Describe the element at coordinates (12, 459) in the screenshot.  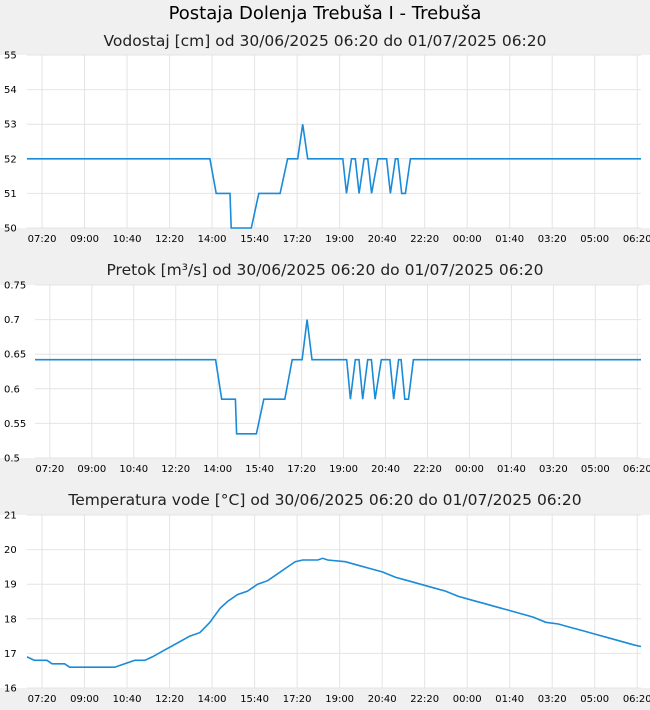
I see `y-tick-label: 0.5` at that location.